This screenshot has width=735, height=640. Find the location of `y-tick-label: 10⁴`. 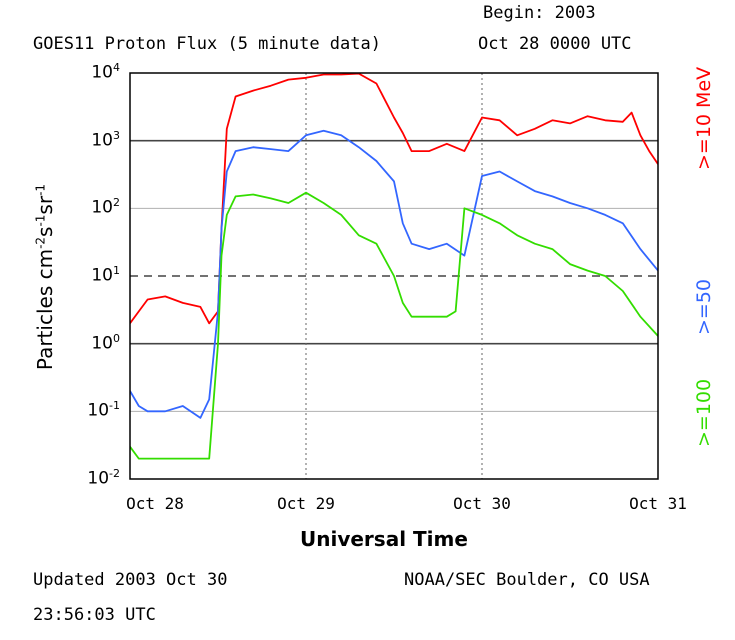

y-tick-label: 10⁴ is located at coordinates (105, 72).